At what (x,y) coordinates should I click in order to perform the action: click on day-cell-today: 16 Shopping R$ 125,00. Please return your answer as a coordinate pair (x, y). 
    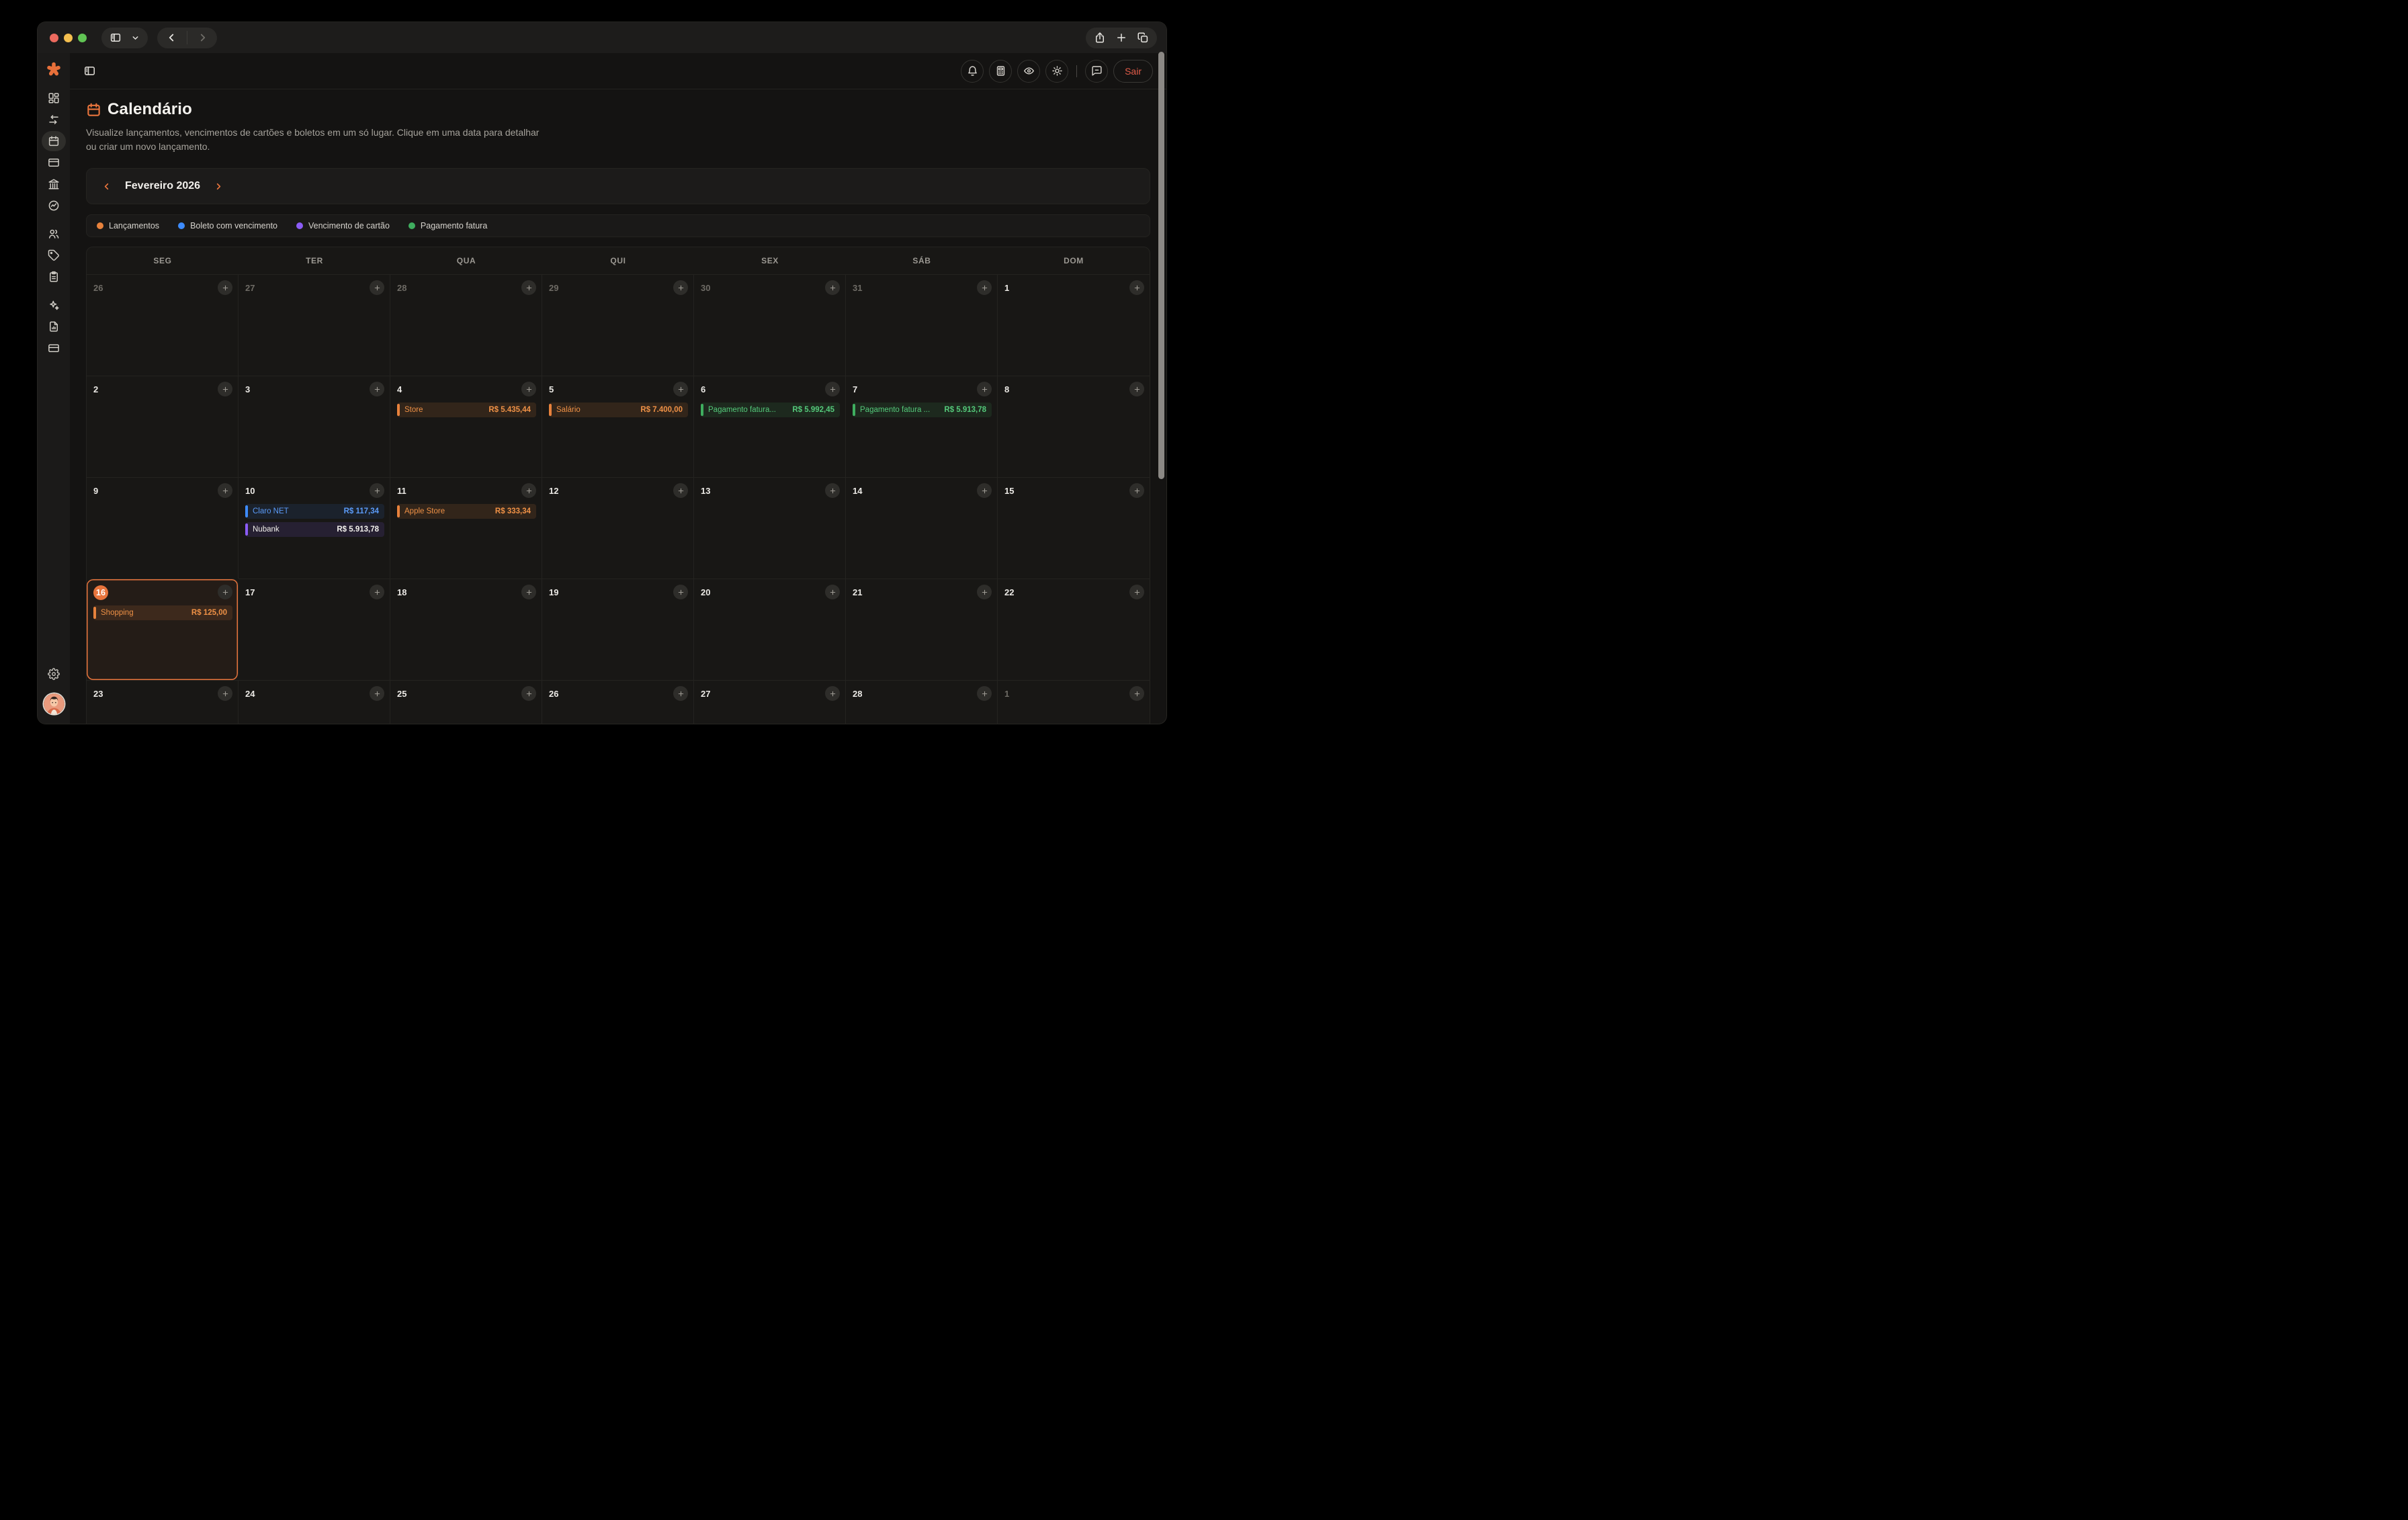
    Looking at the image, I should click on (163, 630).